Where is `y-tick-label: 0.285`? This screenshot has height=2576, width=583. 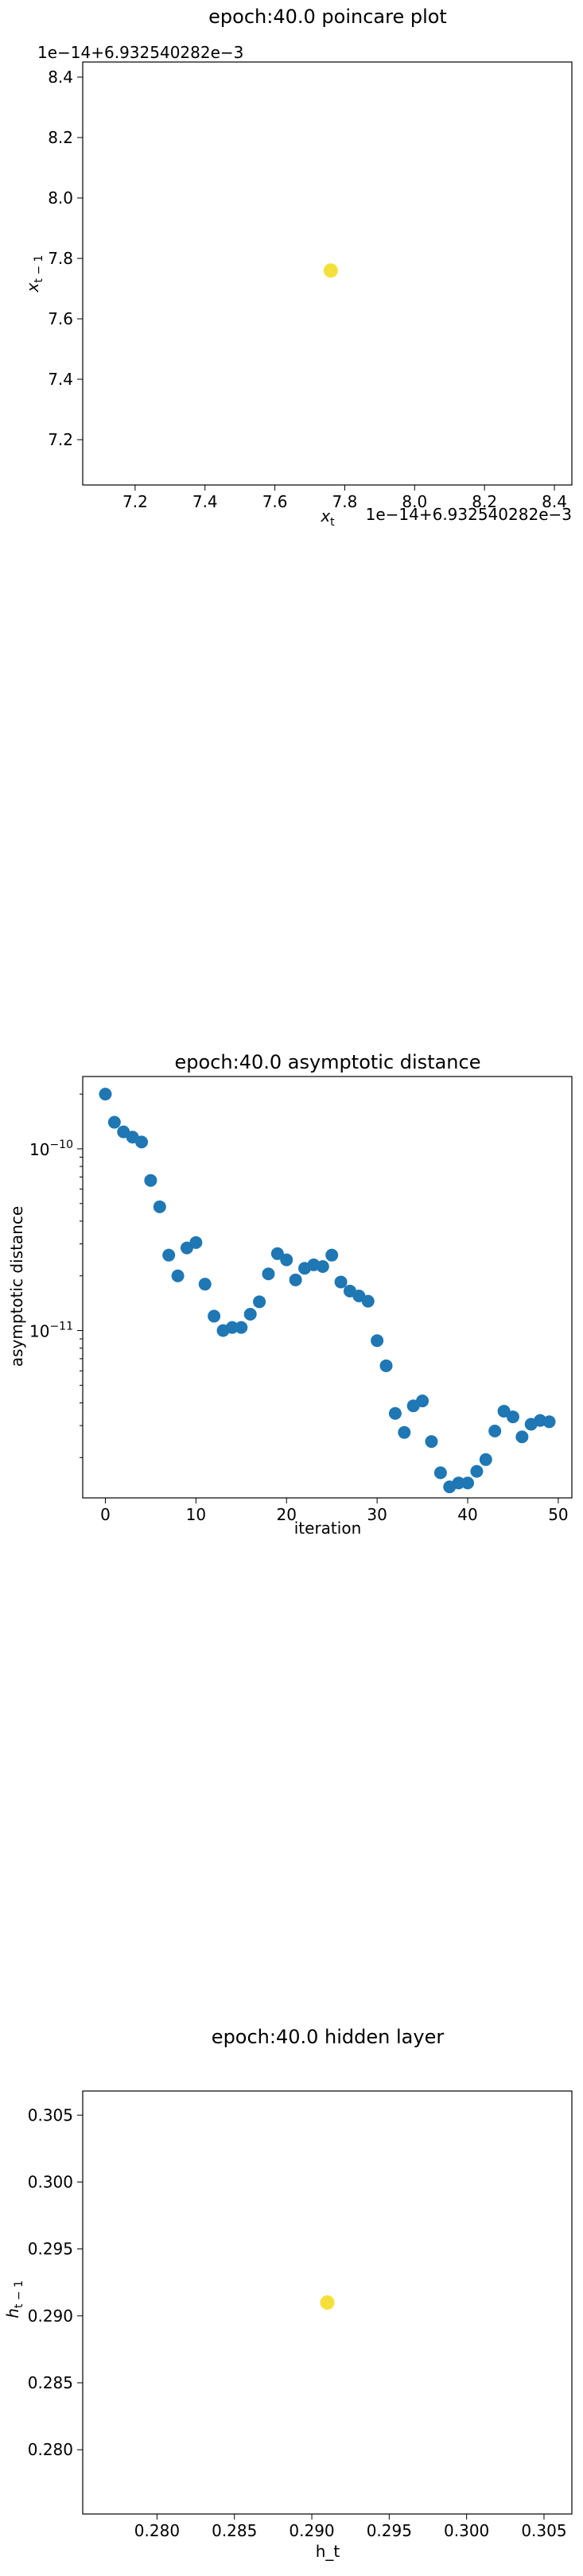
y-tick-label: 0.285 is located at coordinates (51, 2382).